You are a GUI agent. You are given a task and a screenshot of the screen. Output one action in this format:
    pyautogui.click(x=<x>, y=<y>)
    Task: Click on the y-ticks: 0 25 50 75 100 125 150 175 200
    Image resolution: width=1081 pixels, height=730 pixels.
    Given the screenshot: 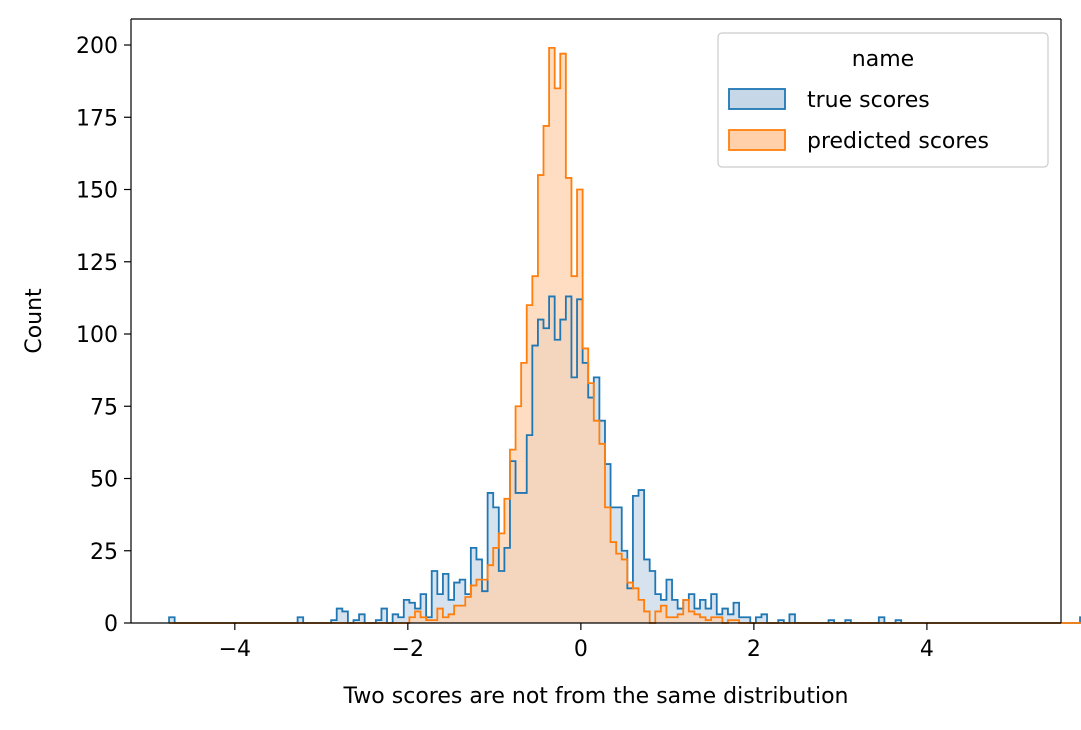 What is the action you would take?
    pyautogui.click(x=103, y=335)
    